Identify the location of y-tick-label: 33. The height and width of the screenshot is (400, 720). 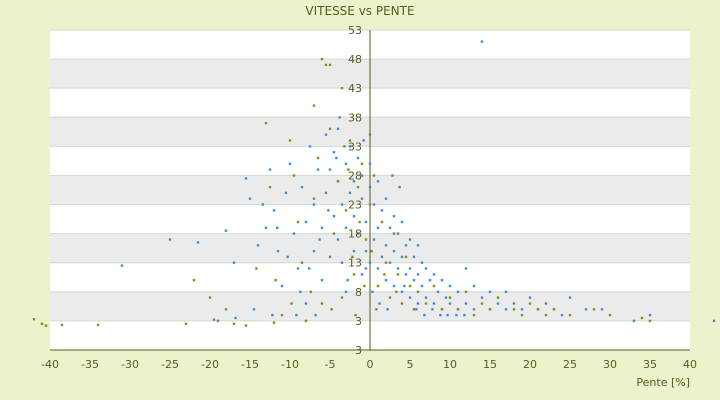
(355, 146).